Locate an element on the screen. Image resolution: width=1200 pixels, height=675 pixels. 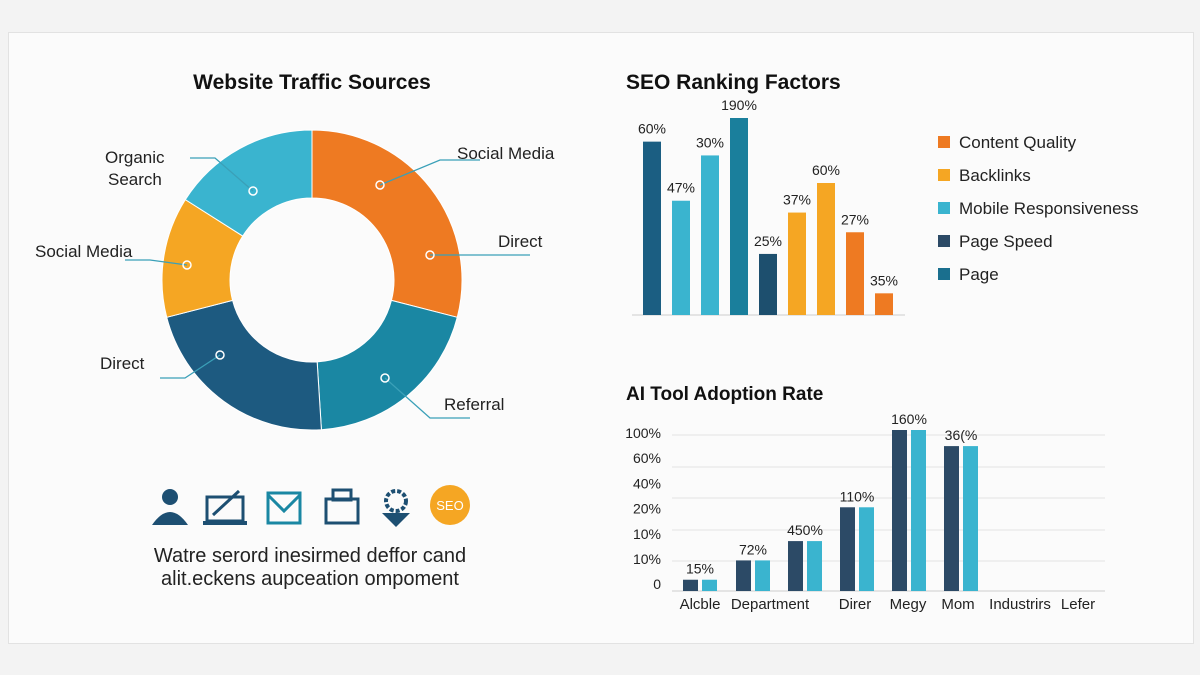
y-tick-label: 40% is located at coordinates (647, 483).